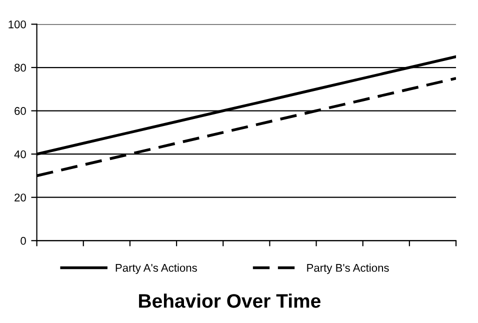 The width and height of the screenshot is (478, 323). Describe the element at coordinates (20, 154) in the screenshot. I see `y-tick-label: 40` at that location.